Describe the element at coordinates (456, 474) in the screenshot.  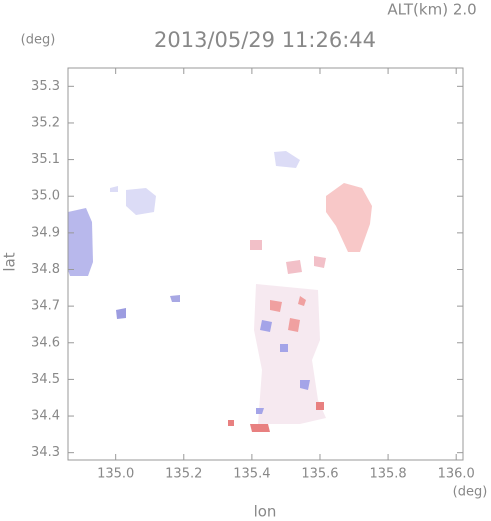
I see `x-tick-label: 136.0` at that location.